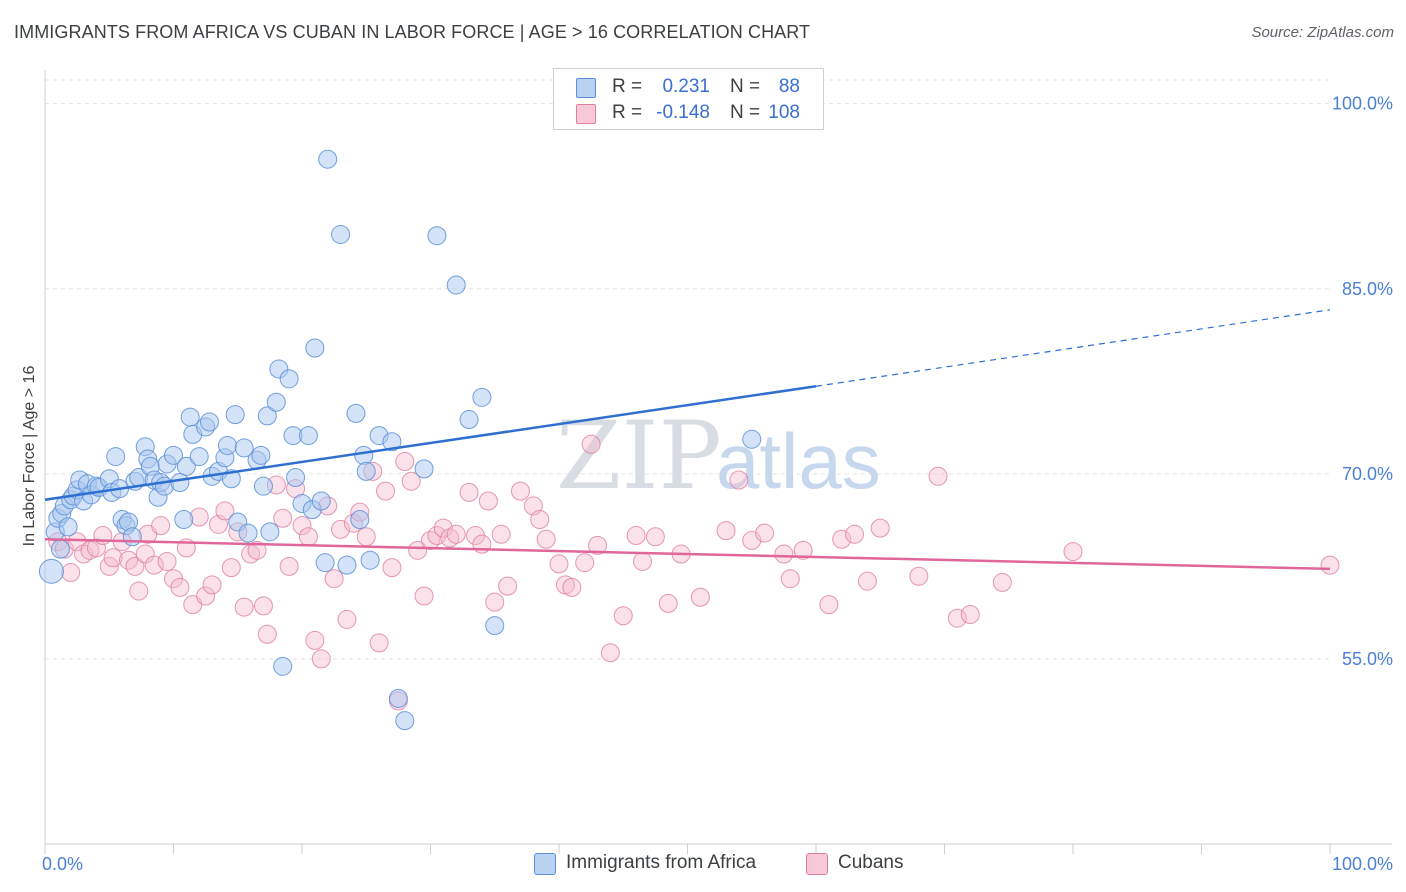 This screenshot has width=1406, height=892. I want to click on y-tick-label: 85.0%, so click(1367, 289).